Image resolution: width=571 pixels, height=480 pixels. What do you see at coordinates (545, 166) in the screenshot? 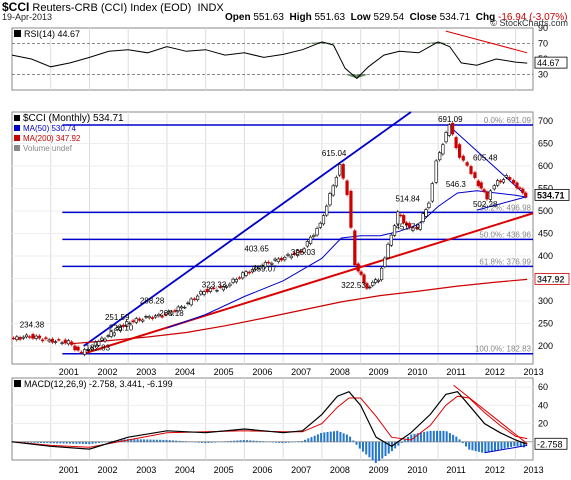
I see `price-tick-label: 600` at bounding box center [545, 166].